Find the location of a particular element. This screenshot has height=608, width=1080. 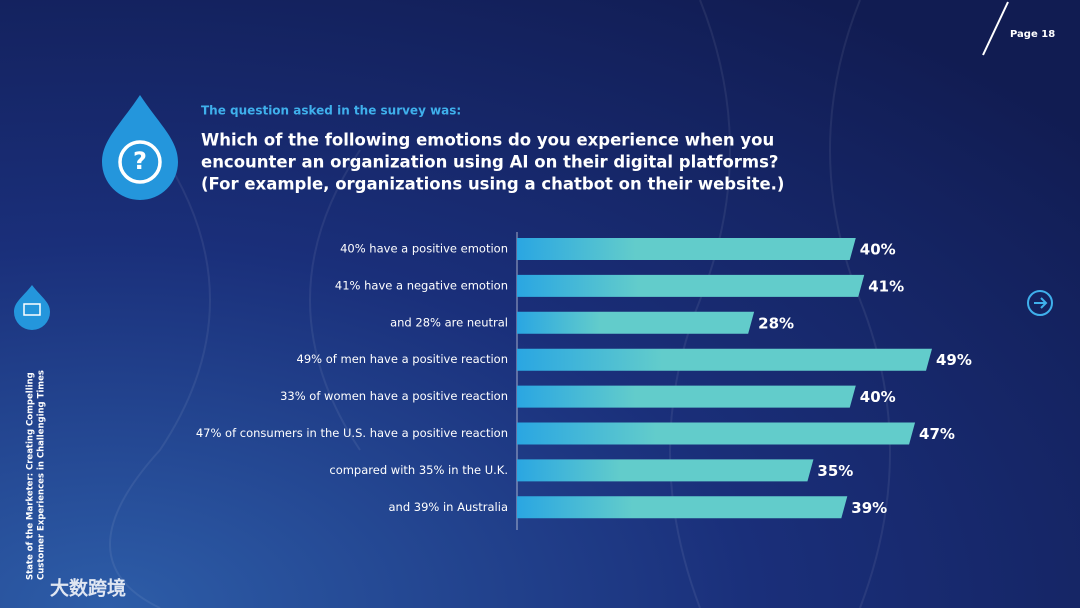

page-number: Page 18 is located at coordinates (1032, 34).